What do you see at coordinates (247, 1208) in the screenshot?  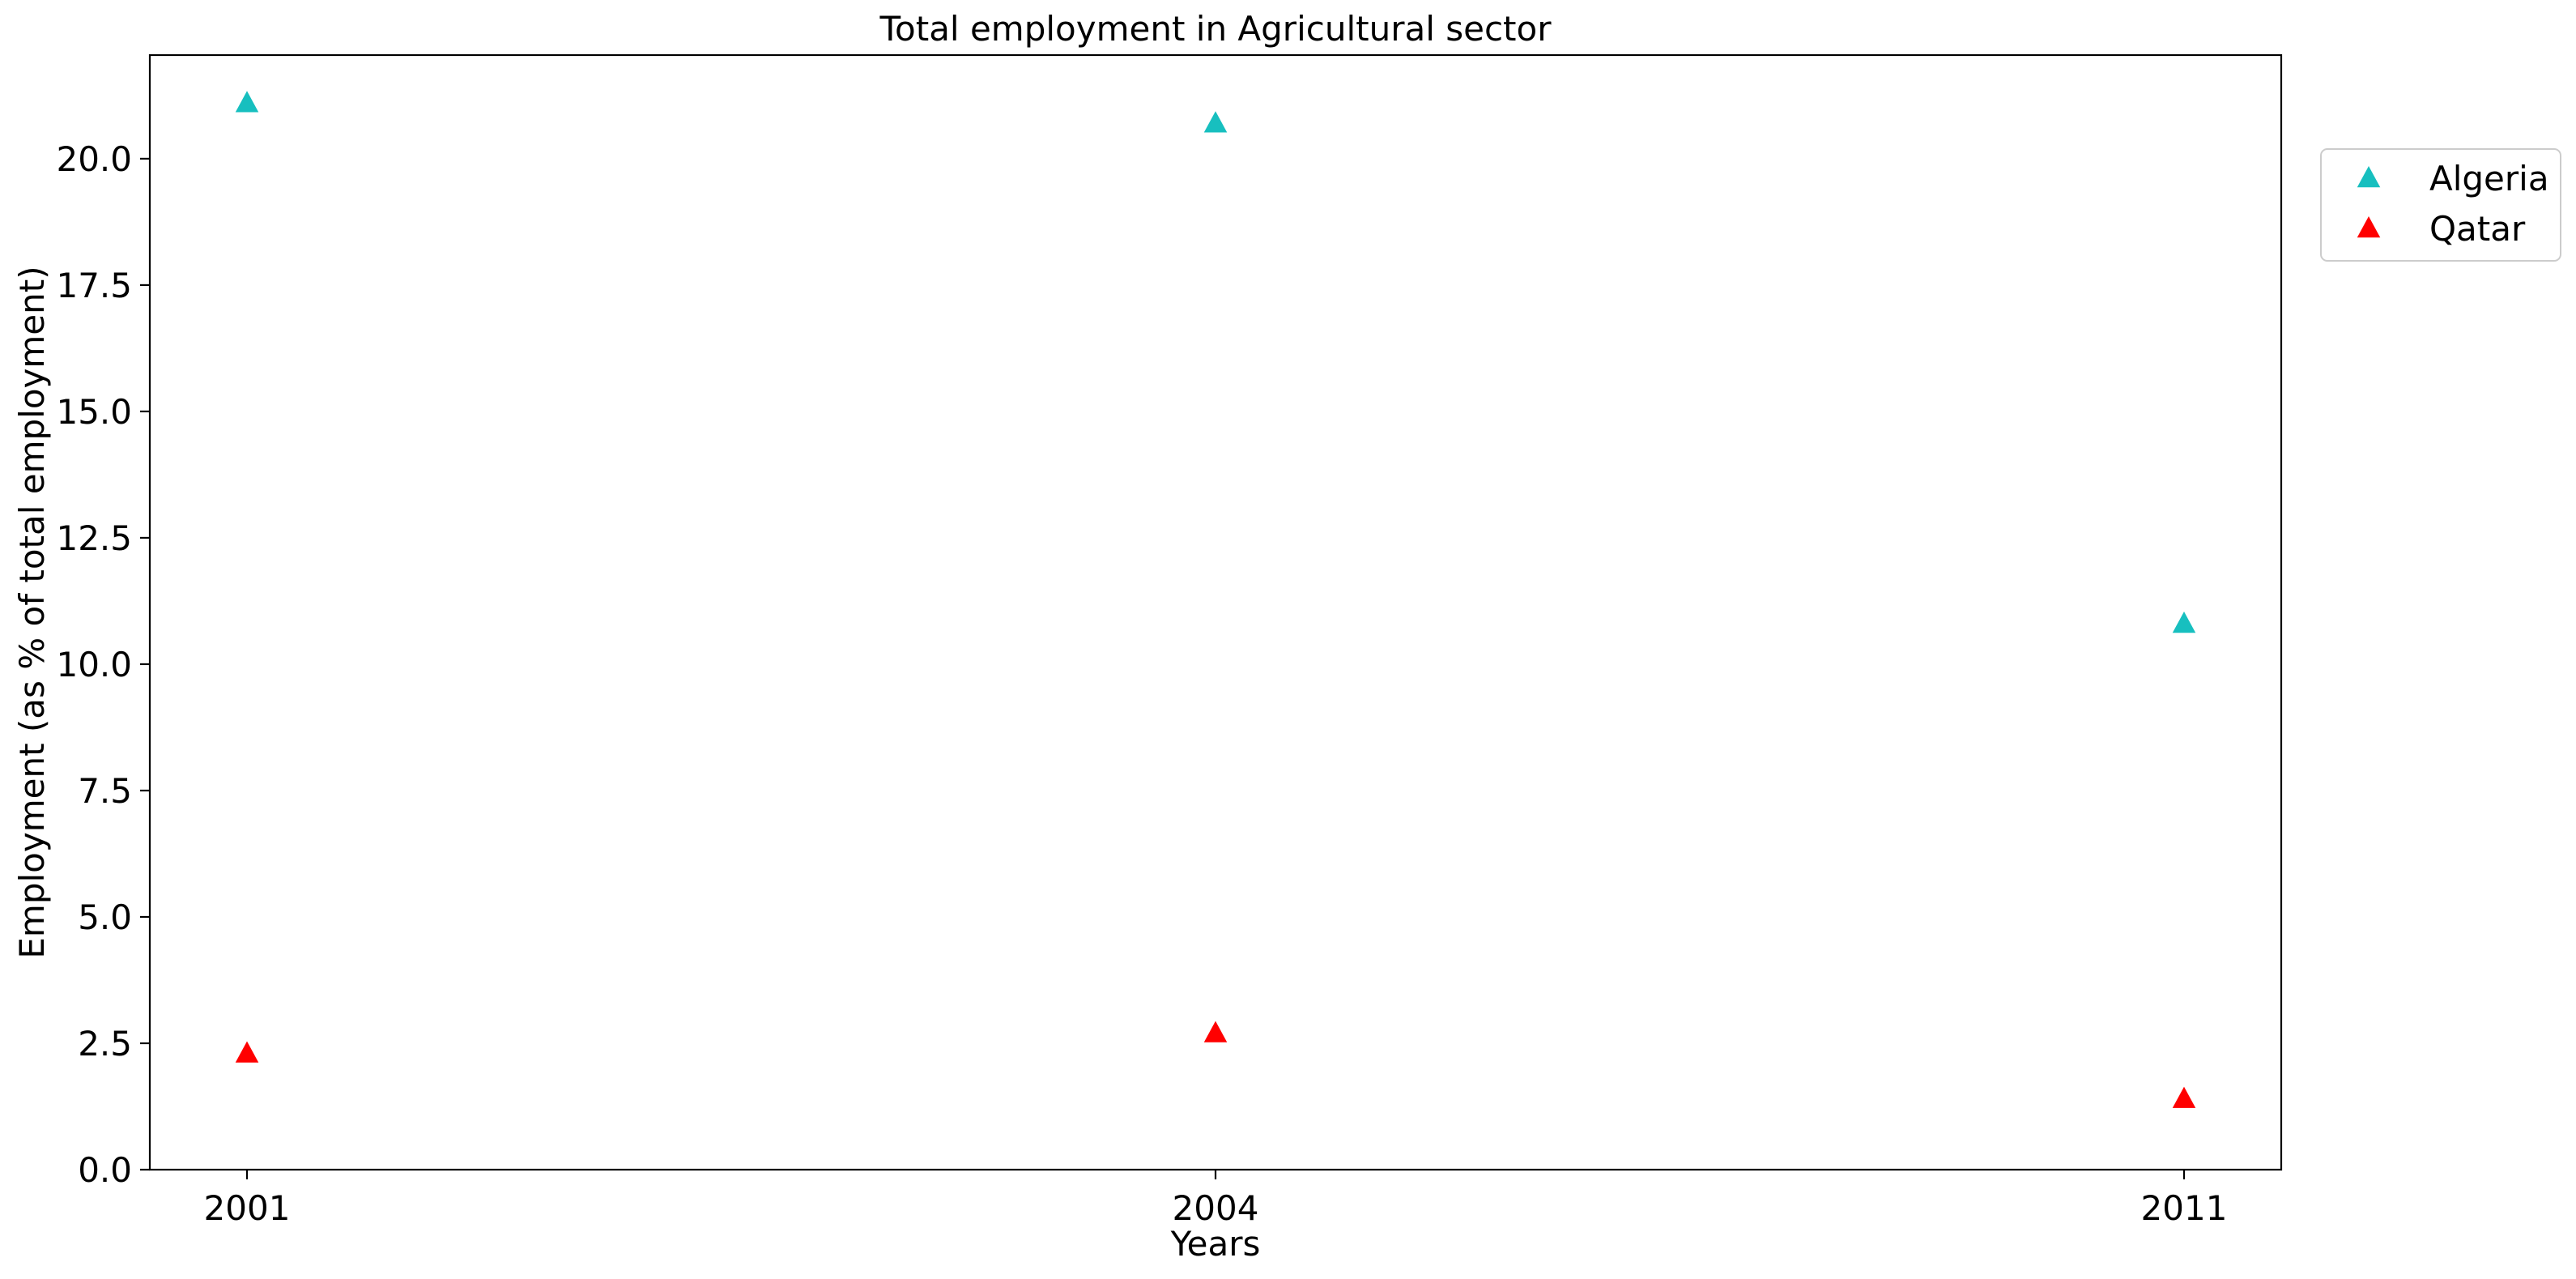 I see `x-tick-label: 2001` at bounding box center [247, 1208].